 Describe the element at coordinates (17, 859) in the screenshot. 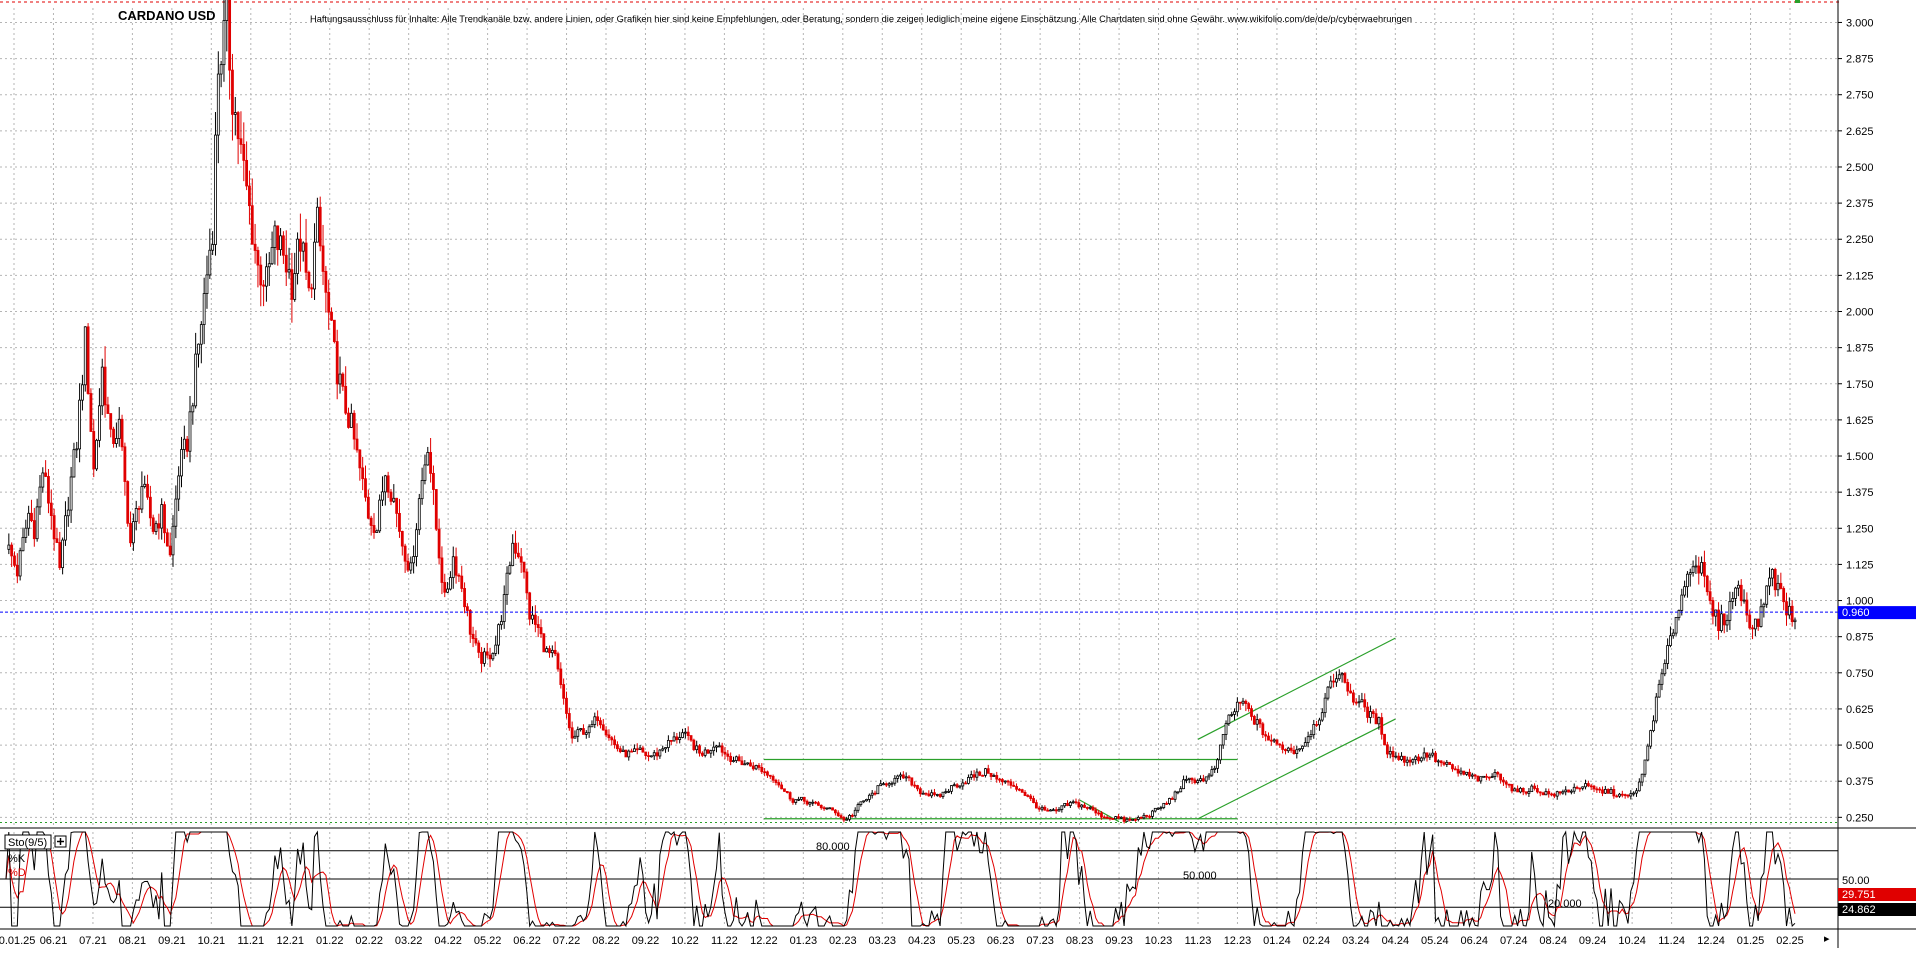

I see `legend-k: %K` at that location.